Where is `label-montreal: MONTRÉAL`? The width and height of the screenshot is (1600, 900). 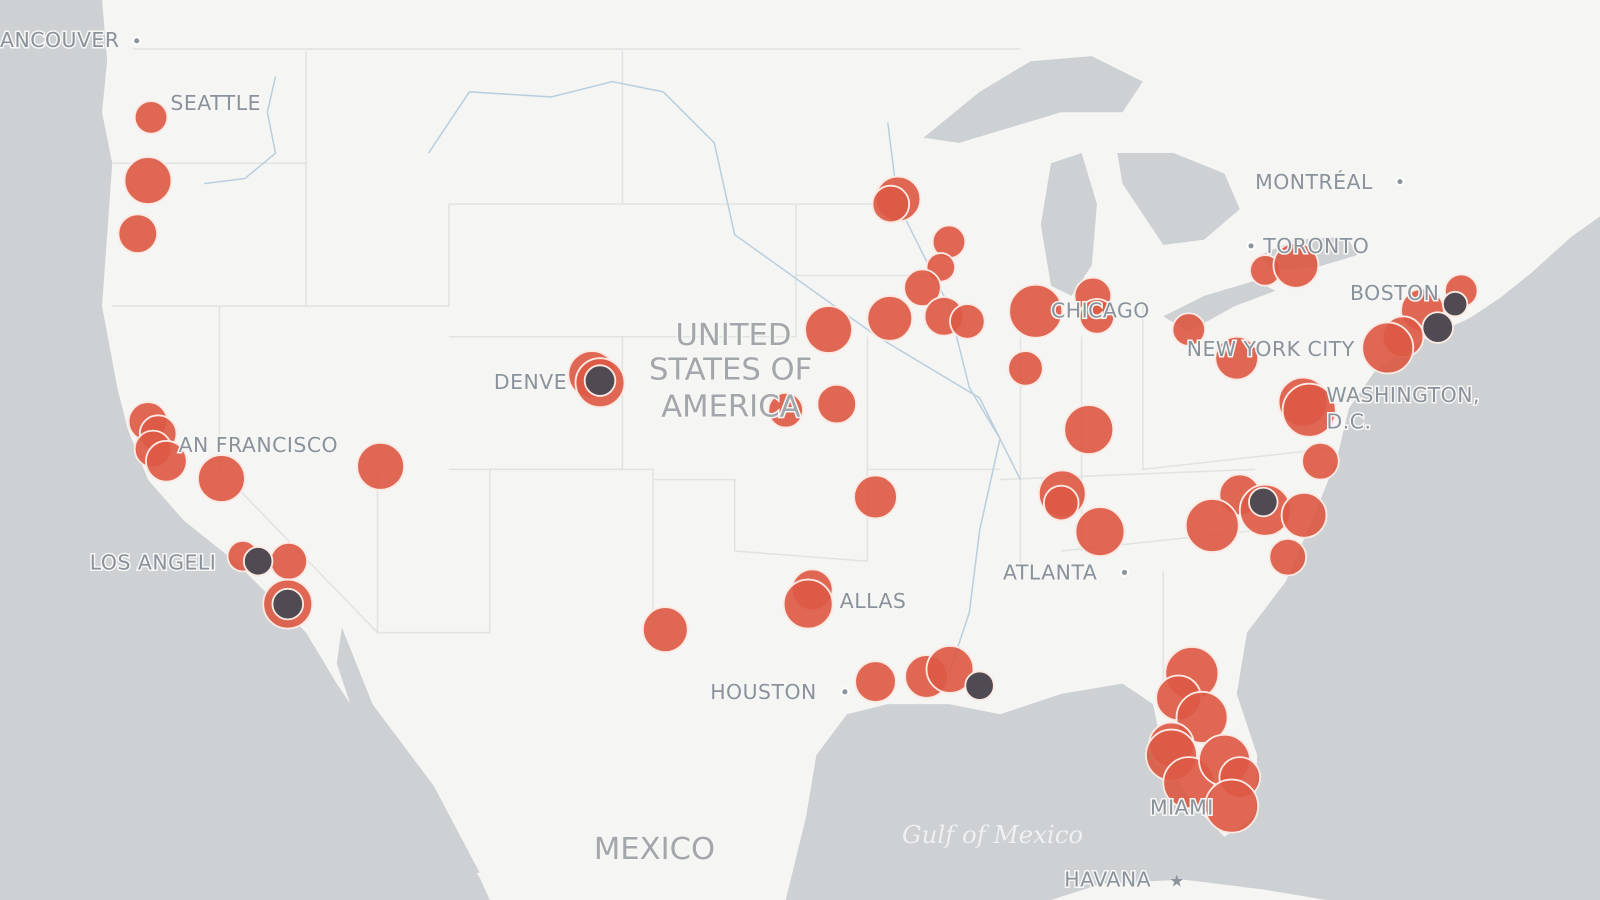 label-montreal: MONTRÉAL is located at coordinates (1314, 181).